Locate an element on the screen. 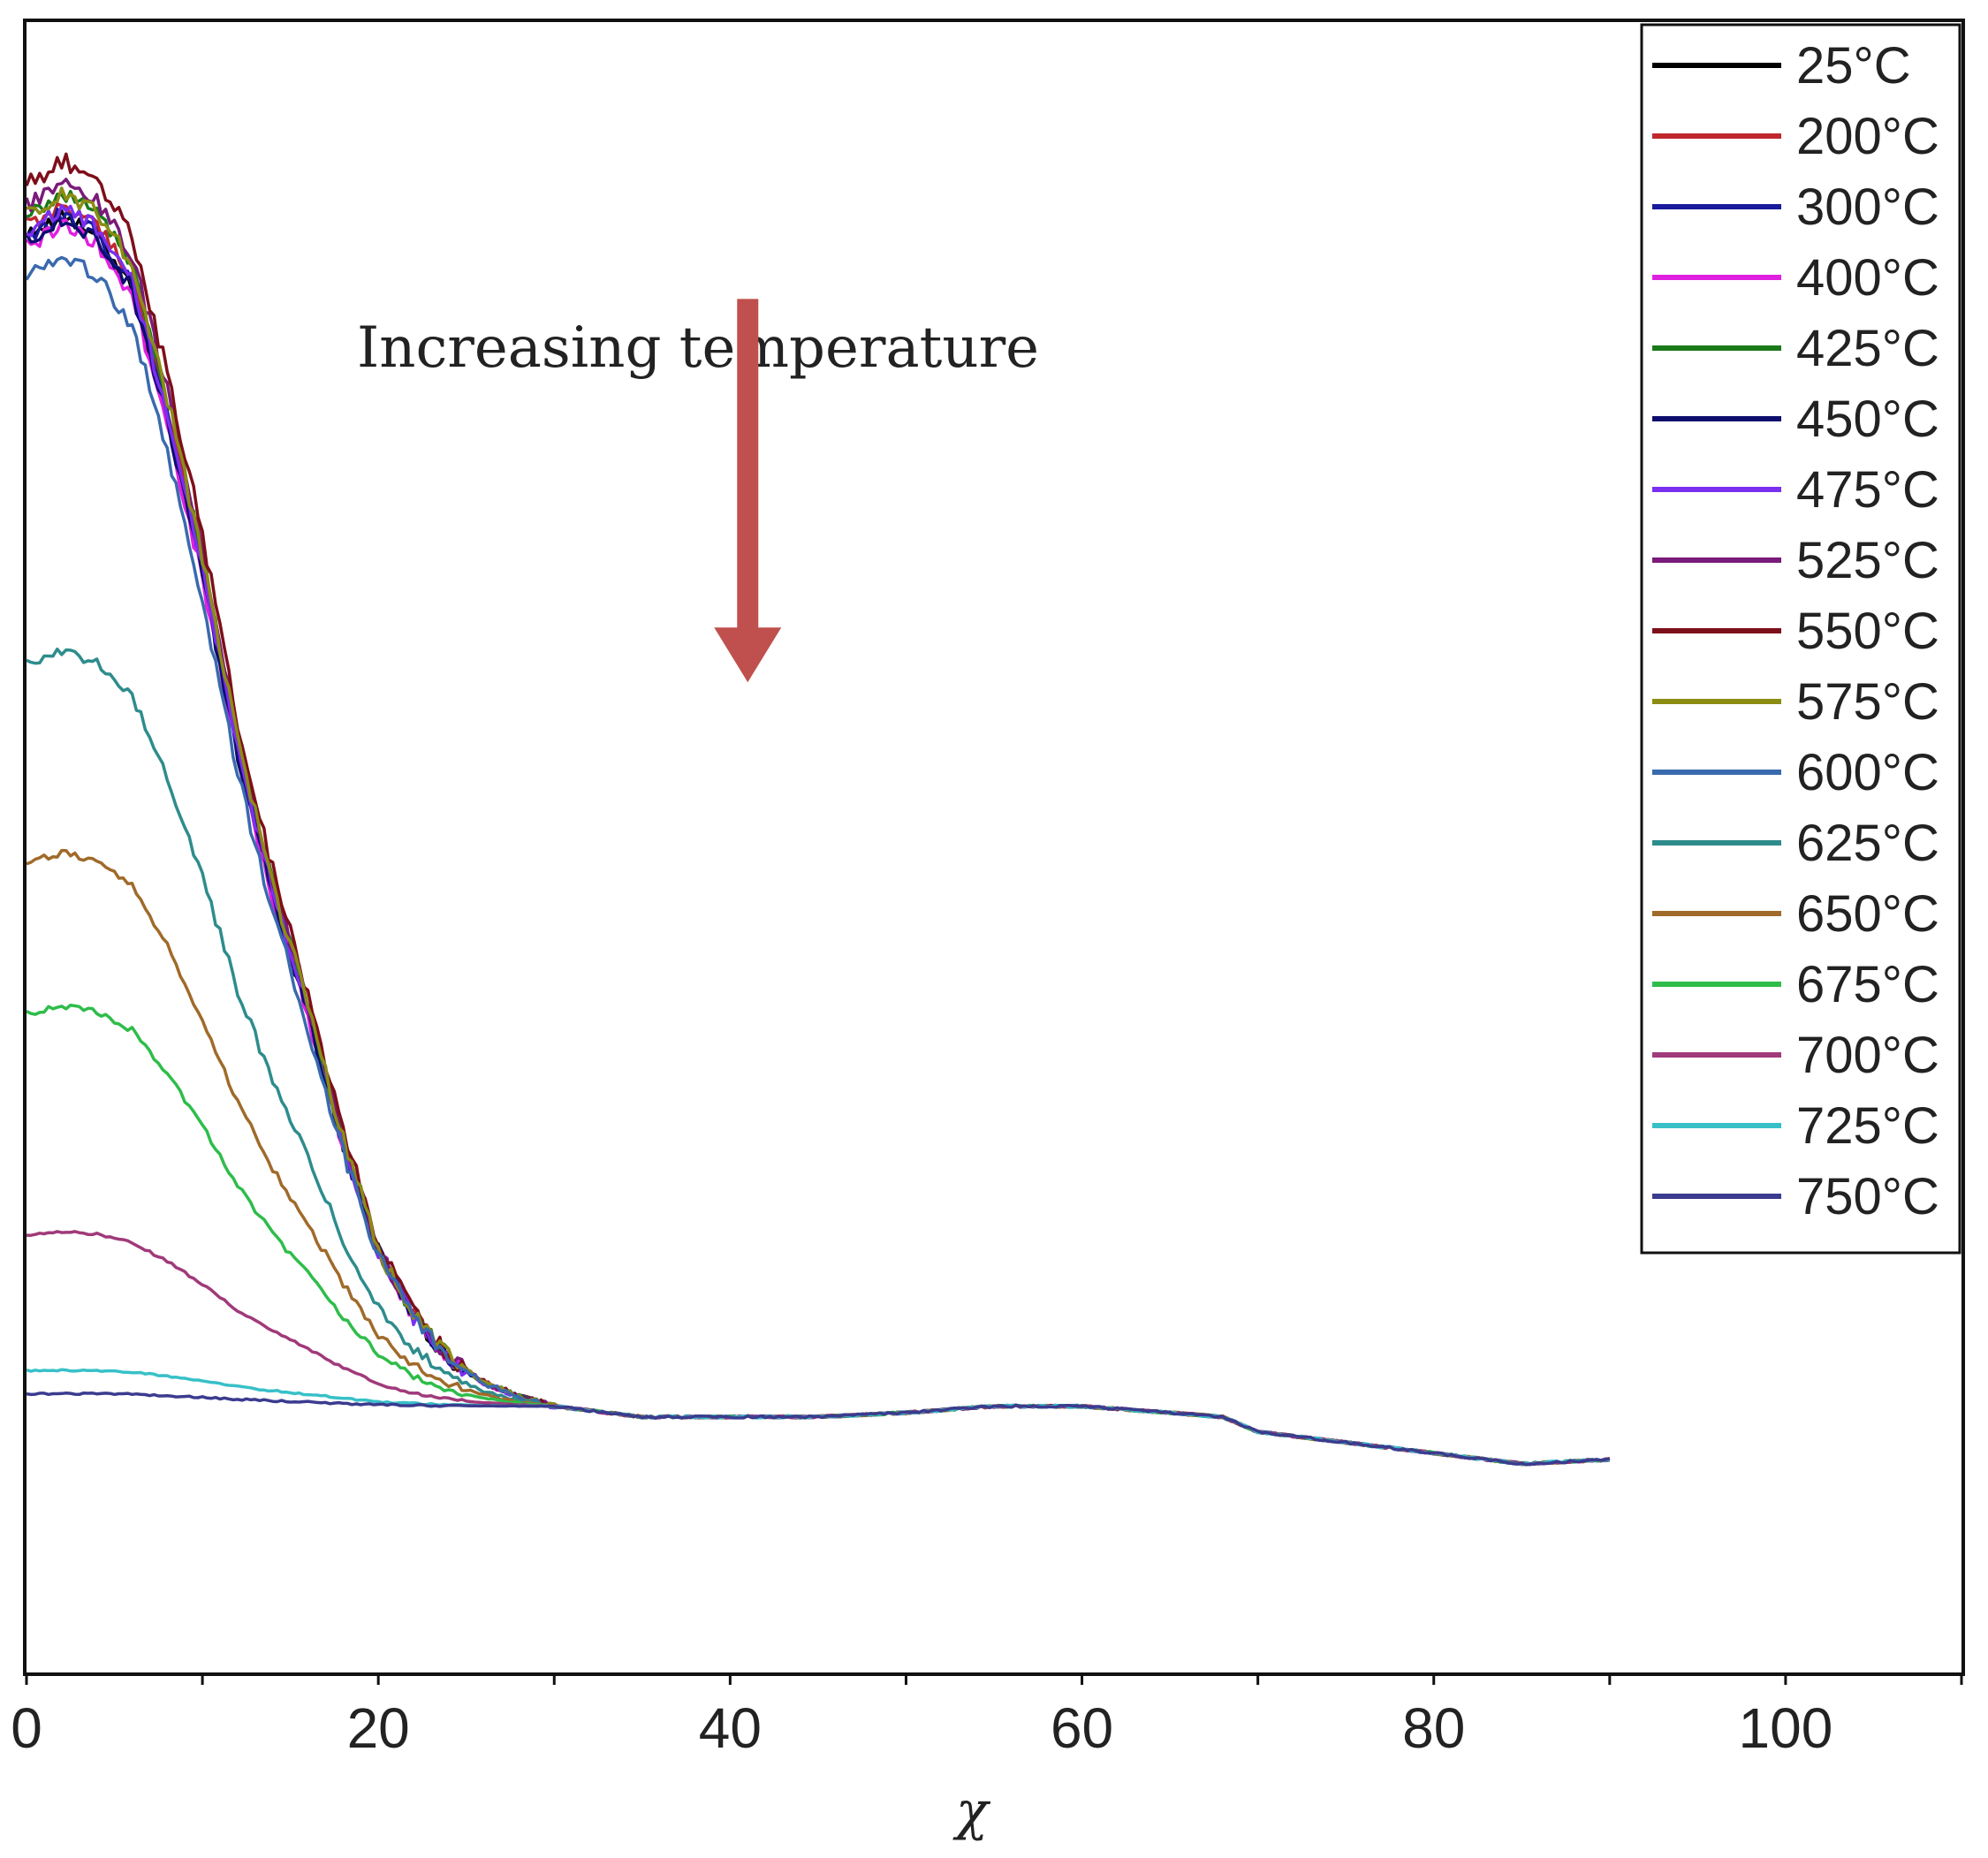 The image size is (1988, 1858). legend-label: 450°C is located at coordinates (1867, 419).